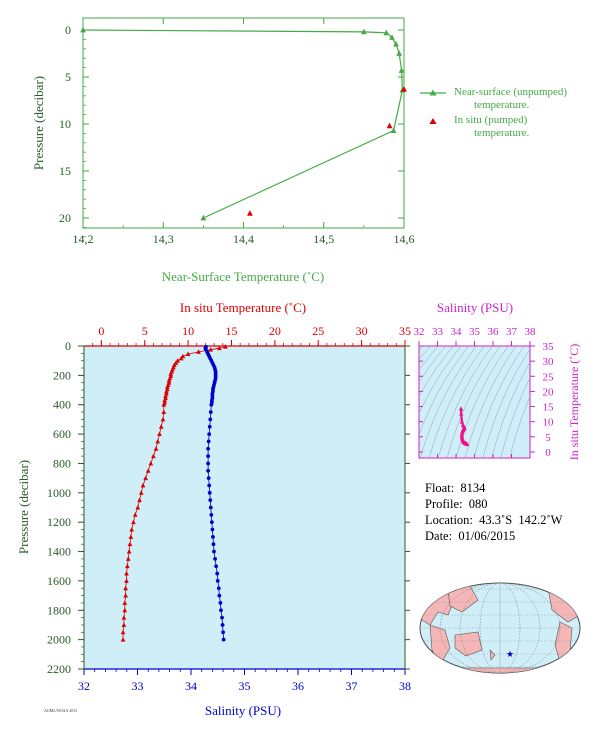  Describe the element at coordinates (549, 408) in the screenshot. I see `inset-y-tick-label: 15` at that location.